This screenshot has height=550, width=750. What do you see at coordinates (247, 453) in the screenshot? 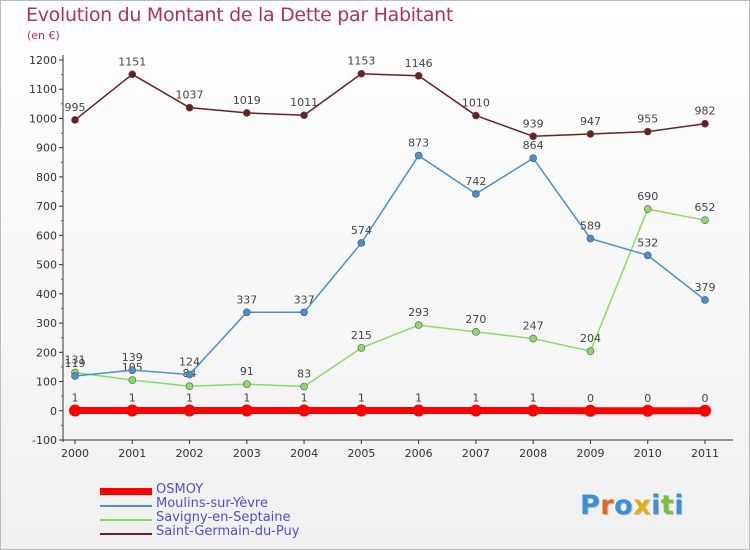
I see `x-tick-label: 2003` at bounding box center [247, 453].